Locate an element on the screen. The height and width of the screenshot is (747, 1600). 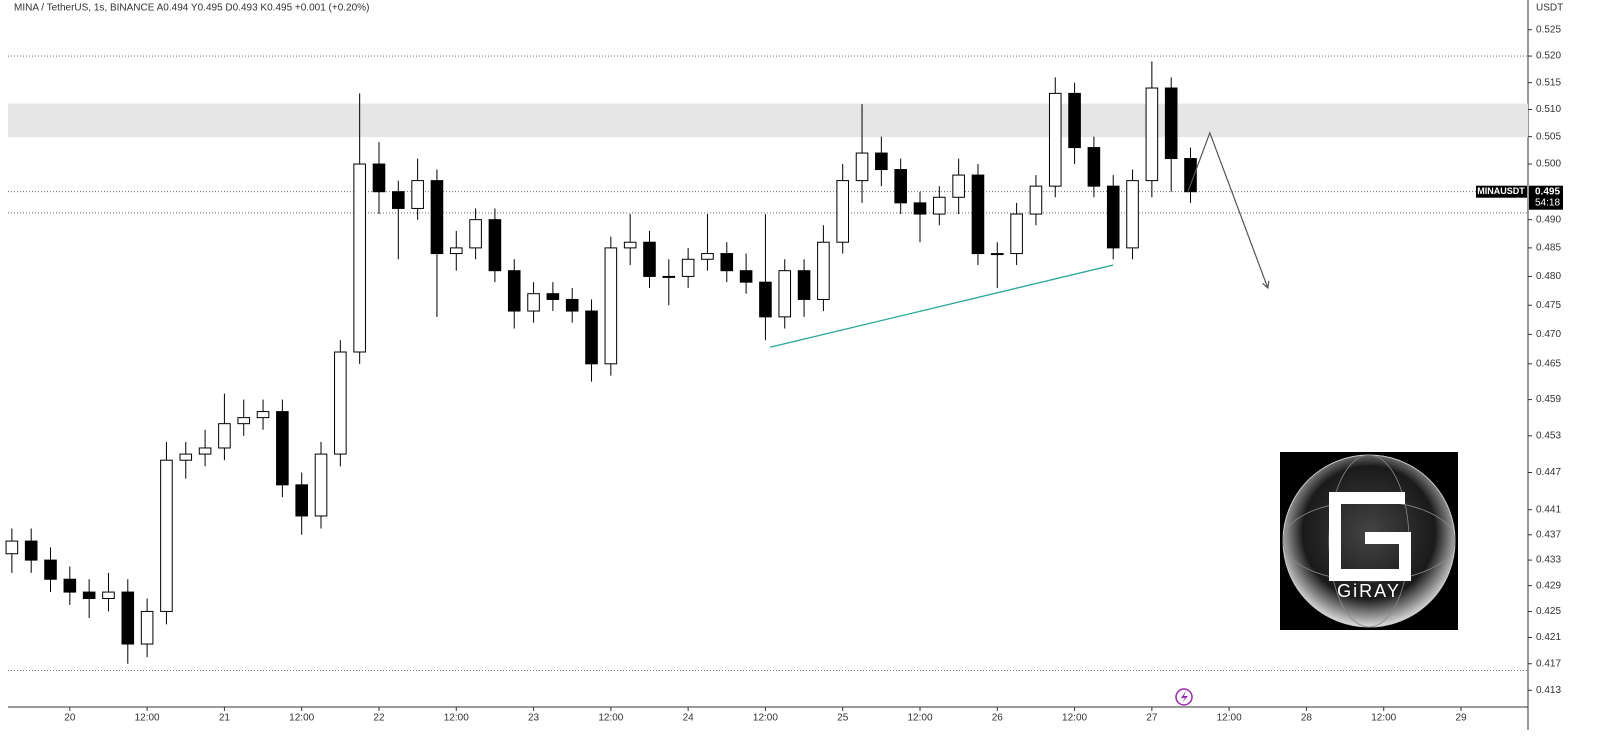
resistance-zone is located at coordinates (768, 120).